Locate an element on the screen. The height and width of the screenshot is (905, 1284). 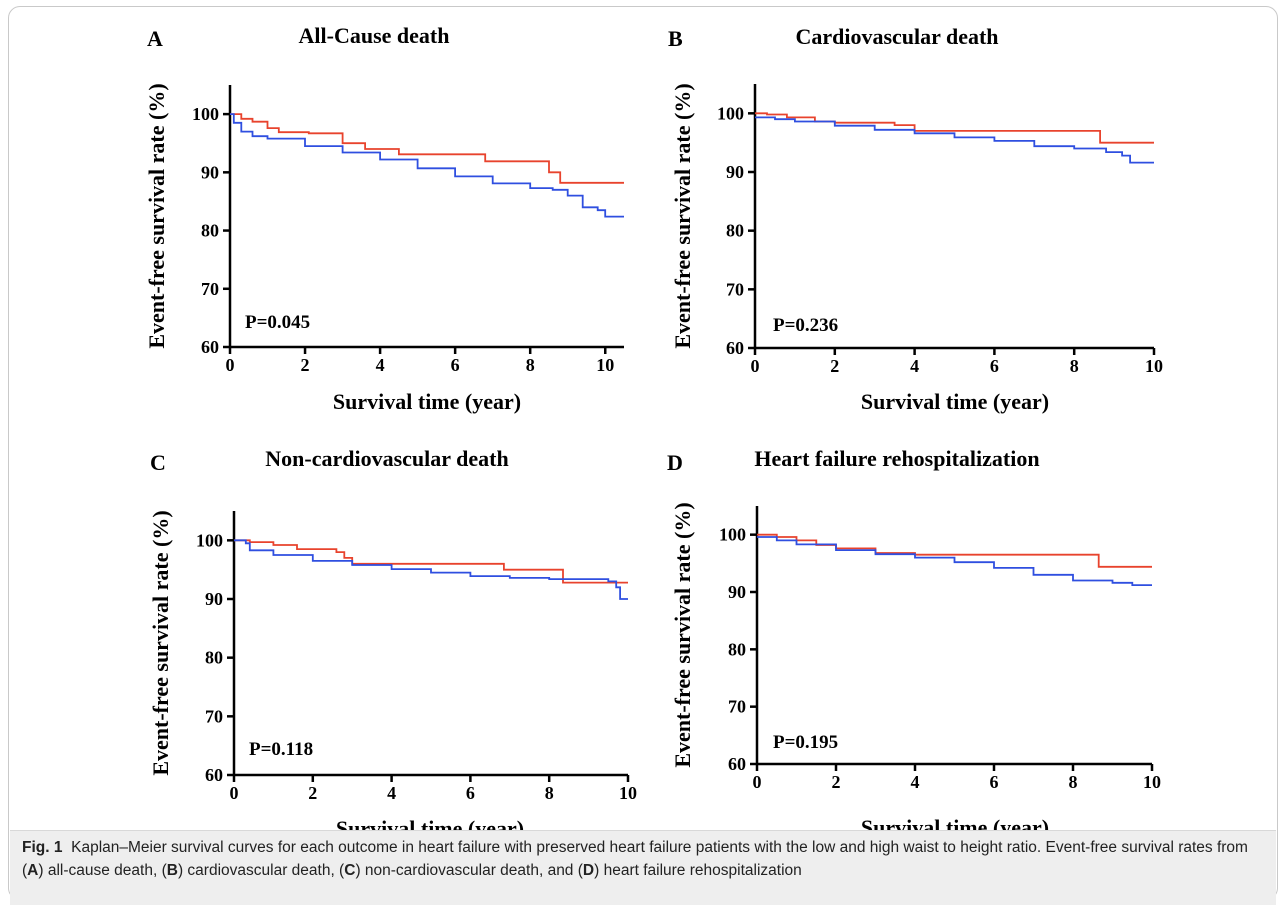
panel-letter: A is located at coordinates (155, 38).